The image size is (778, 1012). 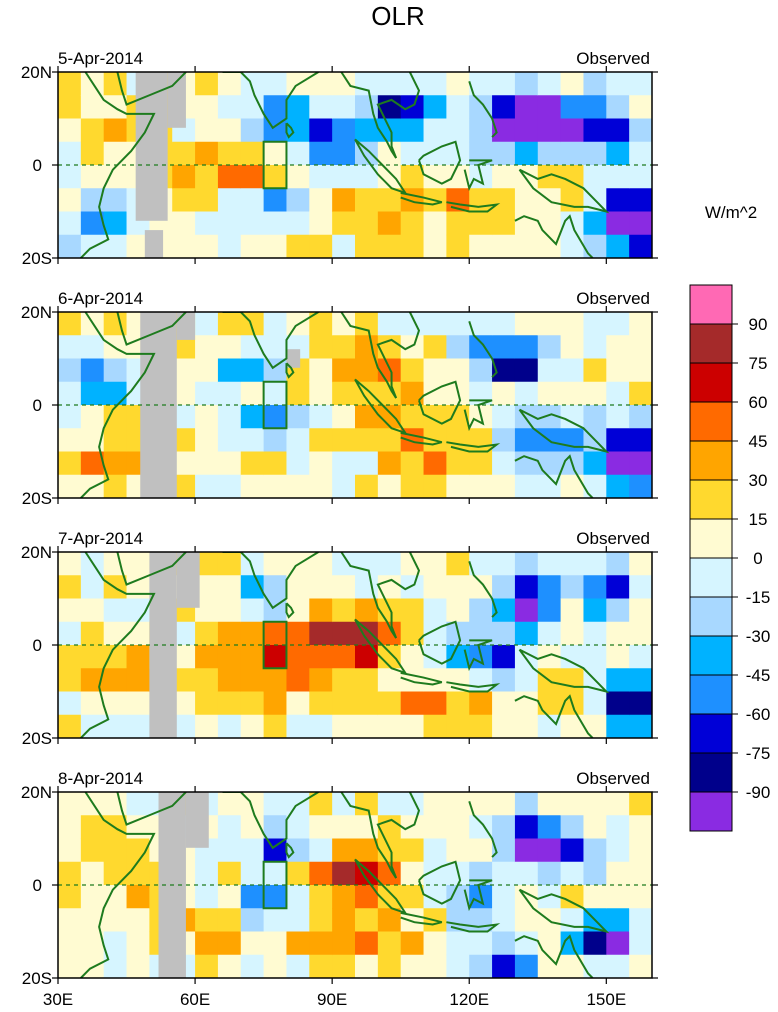 I want to click on colorbar-tick-label: 0, so click(x=757, y=558).